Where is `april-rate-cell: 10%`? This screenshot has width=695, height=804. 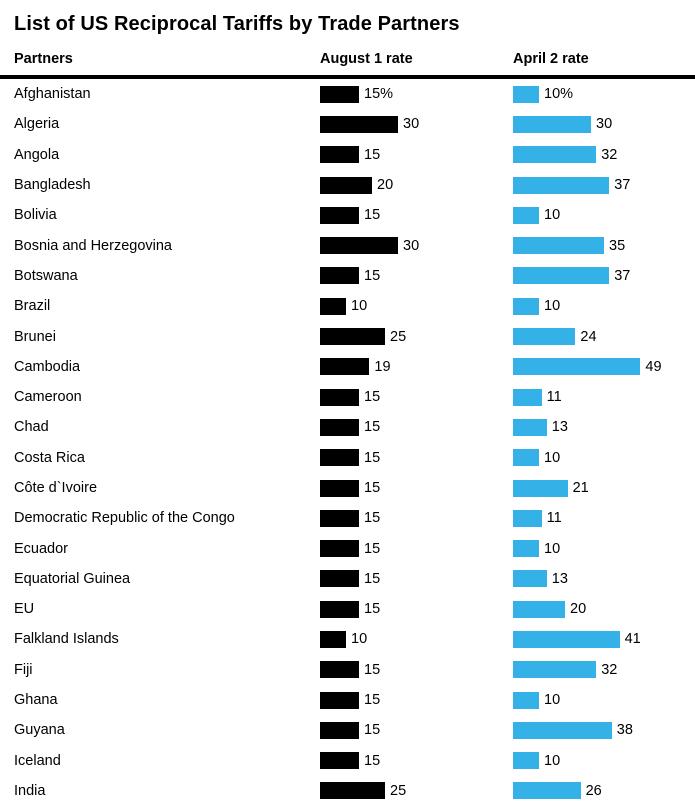 april-rate-cell: 10% is located at coordinates (604, 94).